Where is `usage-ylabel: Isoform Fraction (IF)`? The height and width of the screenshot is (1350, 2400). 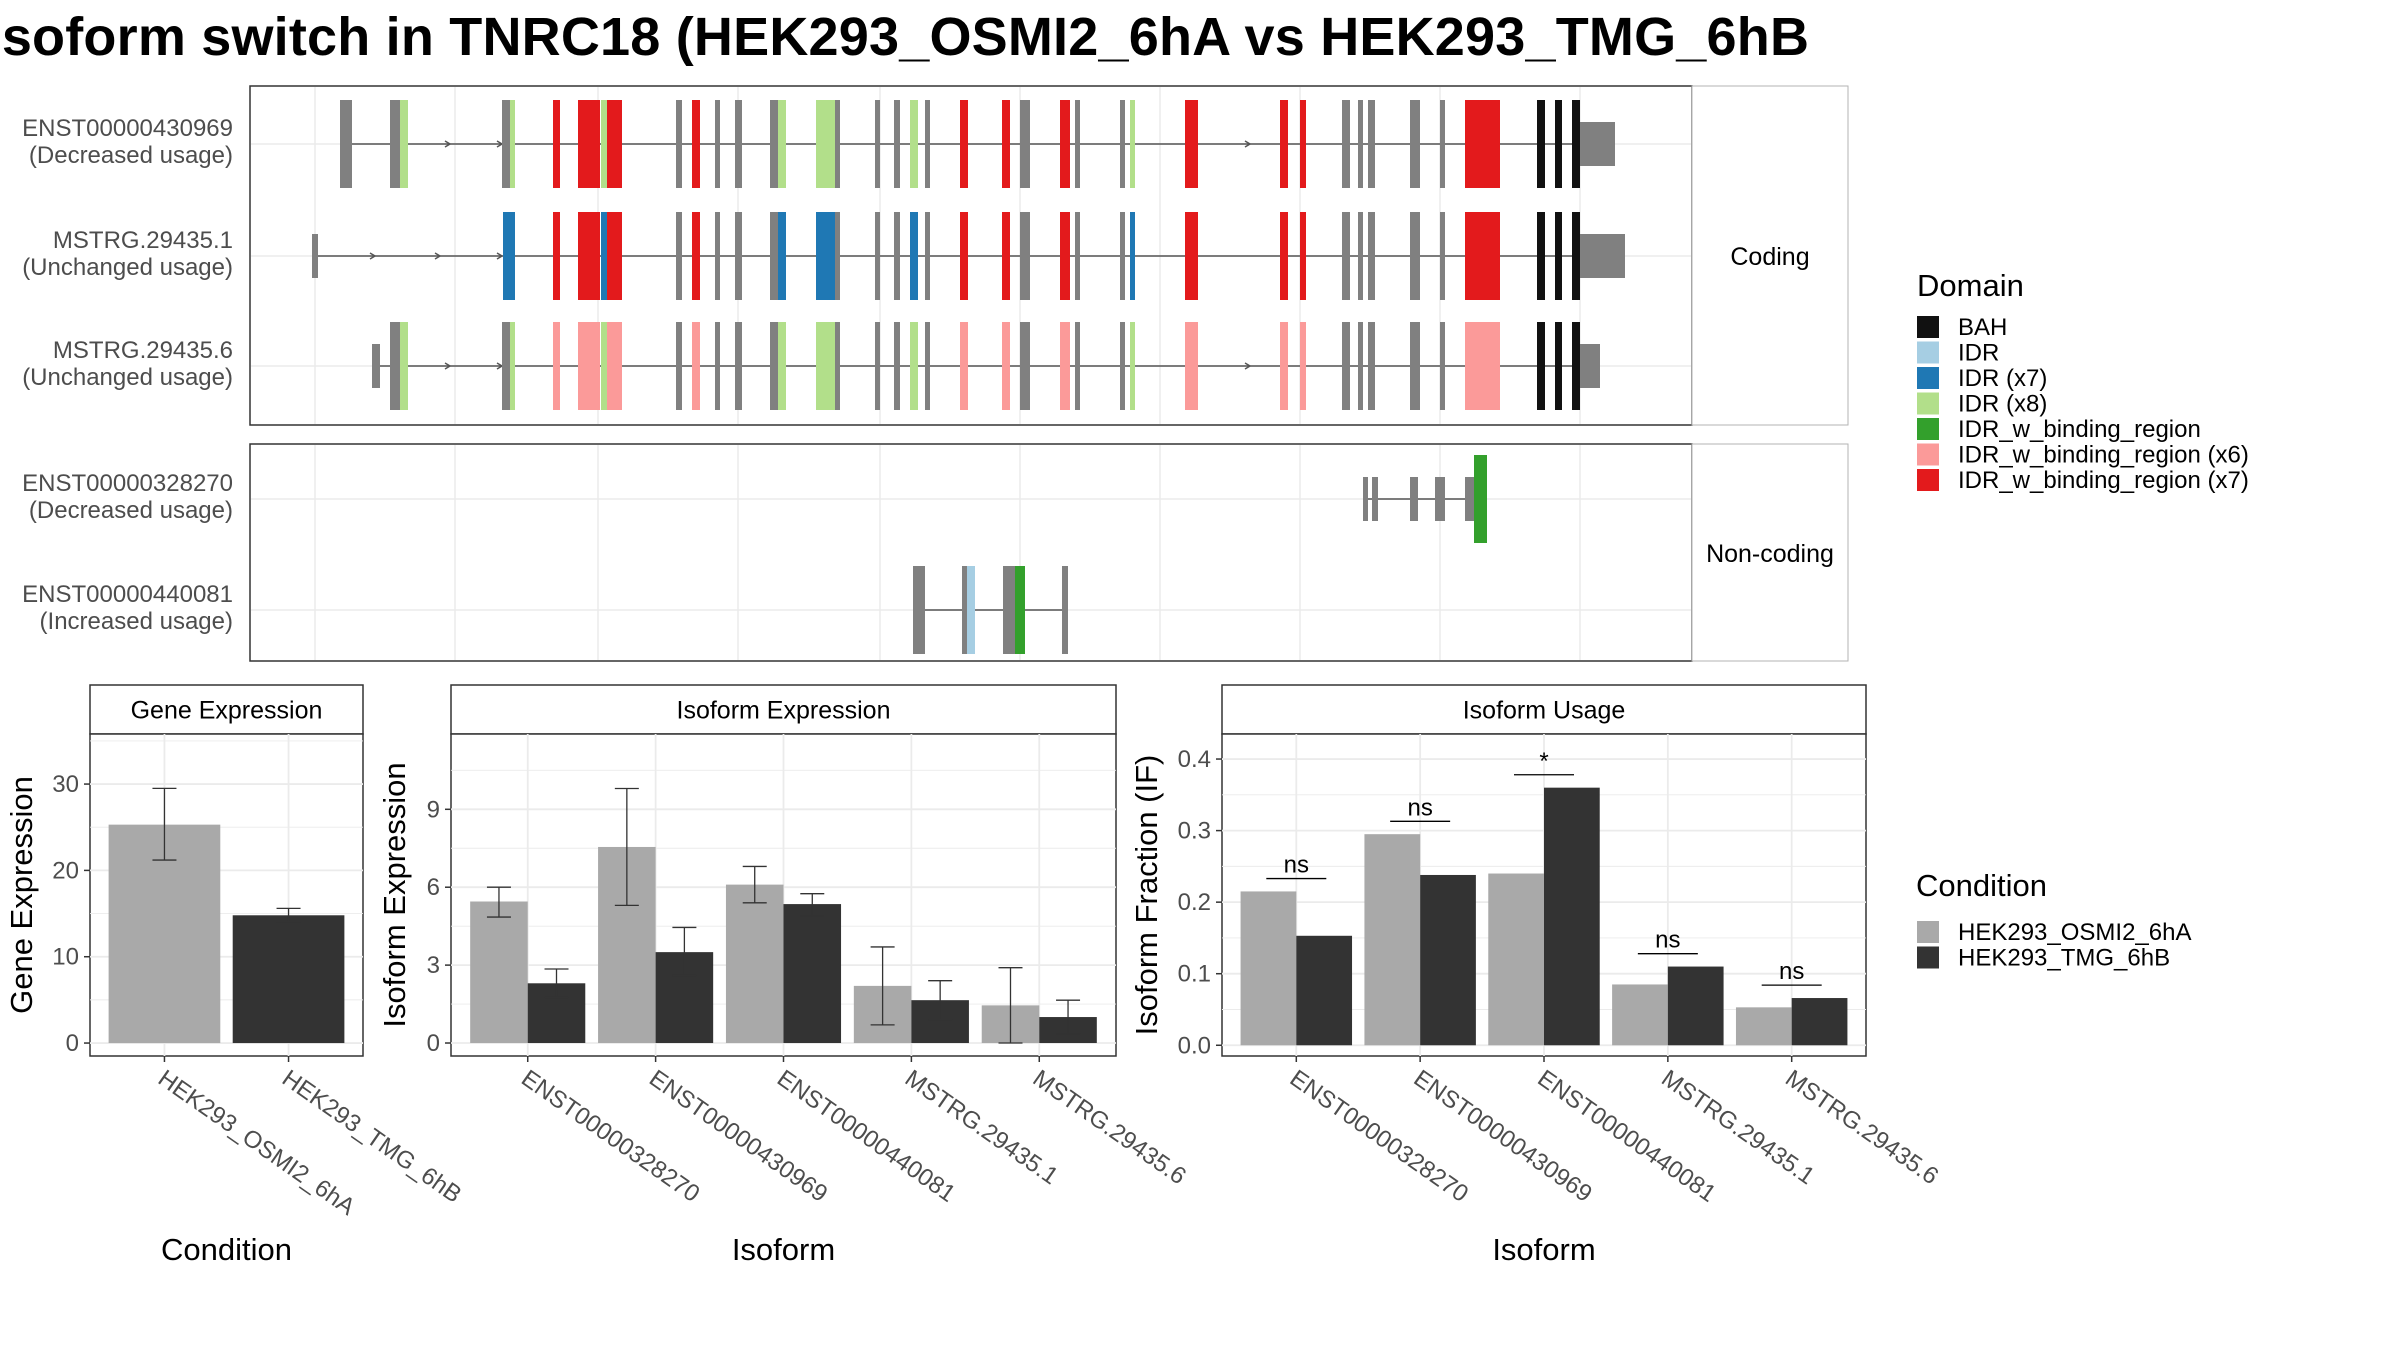
usage-ylabel: Isoform Fraction (IF) is located at coordinates (1146, 895).